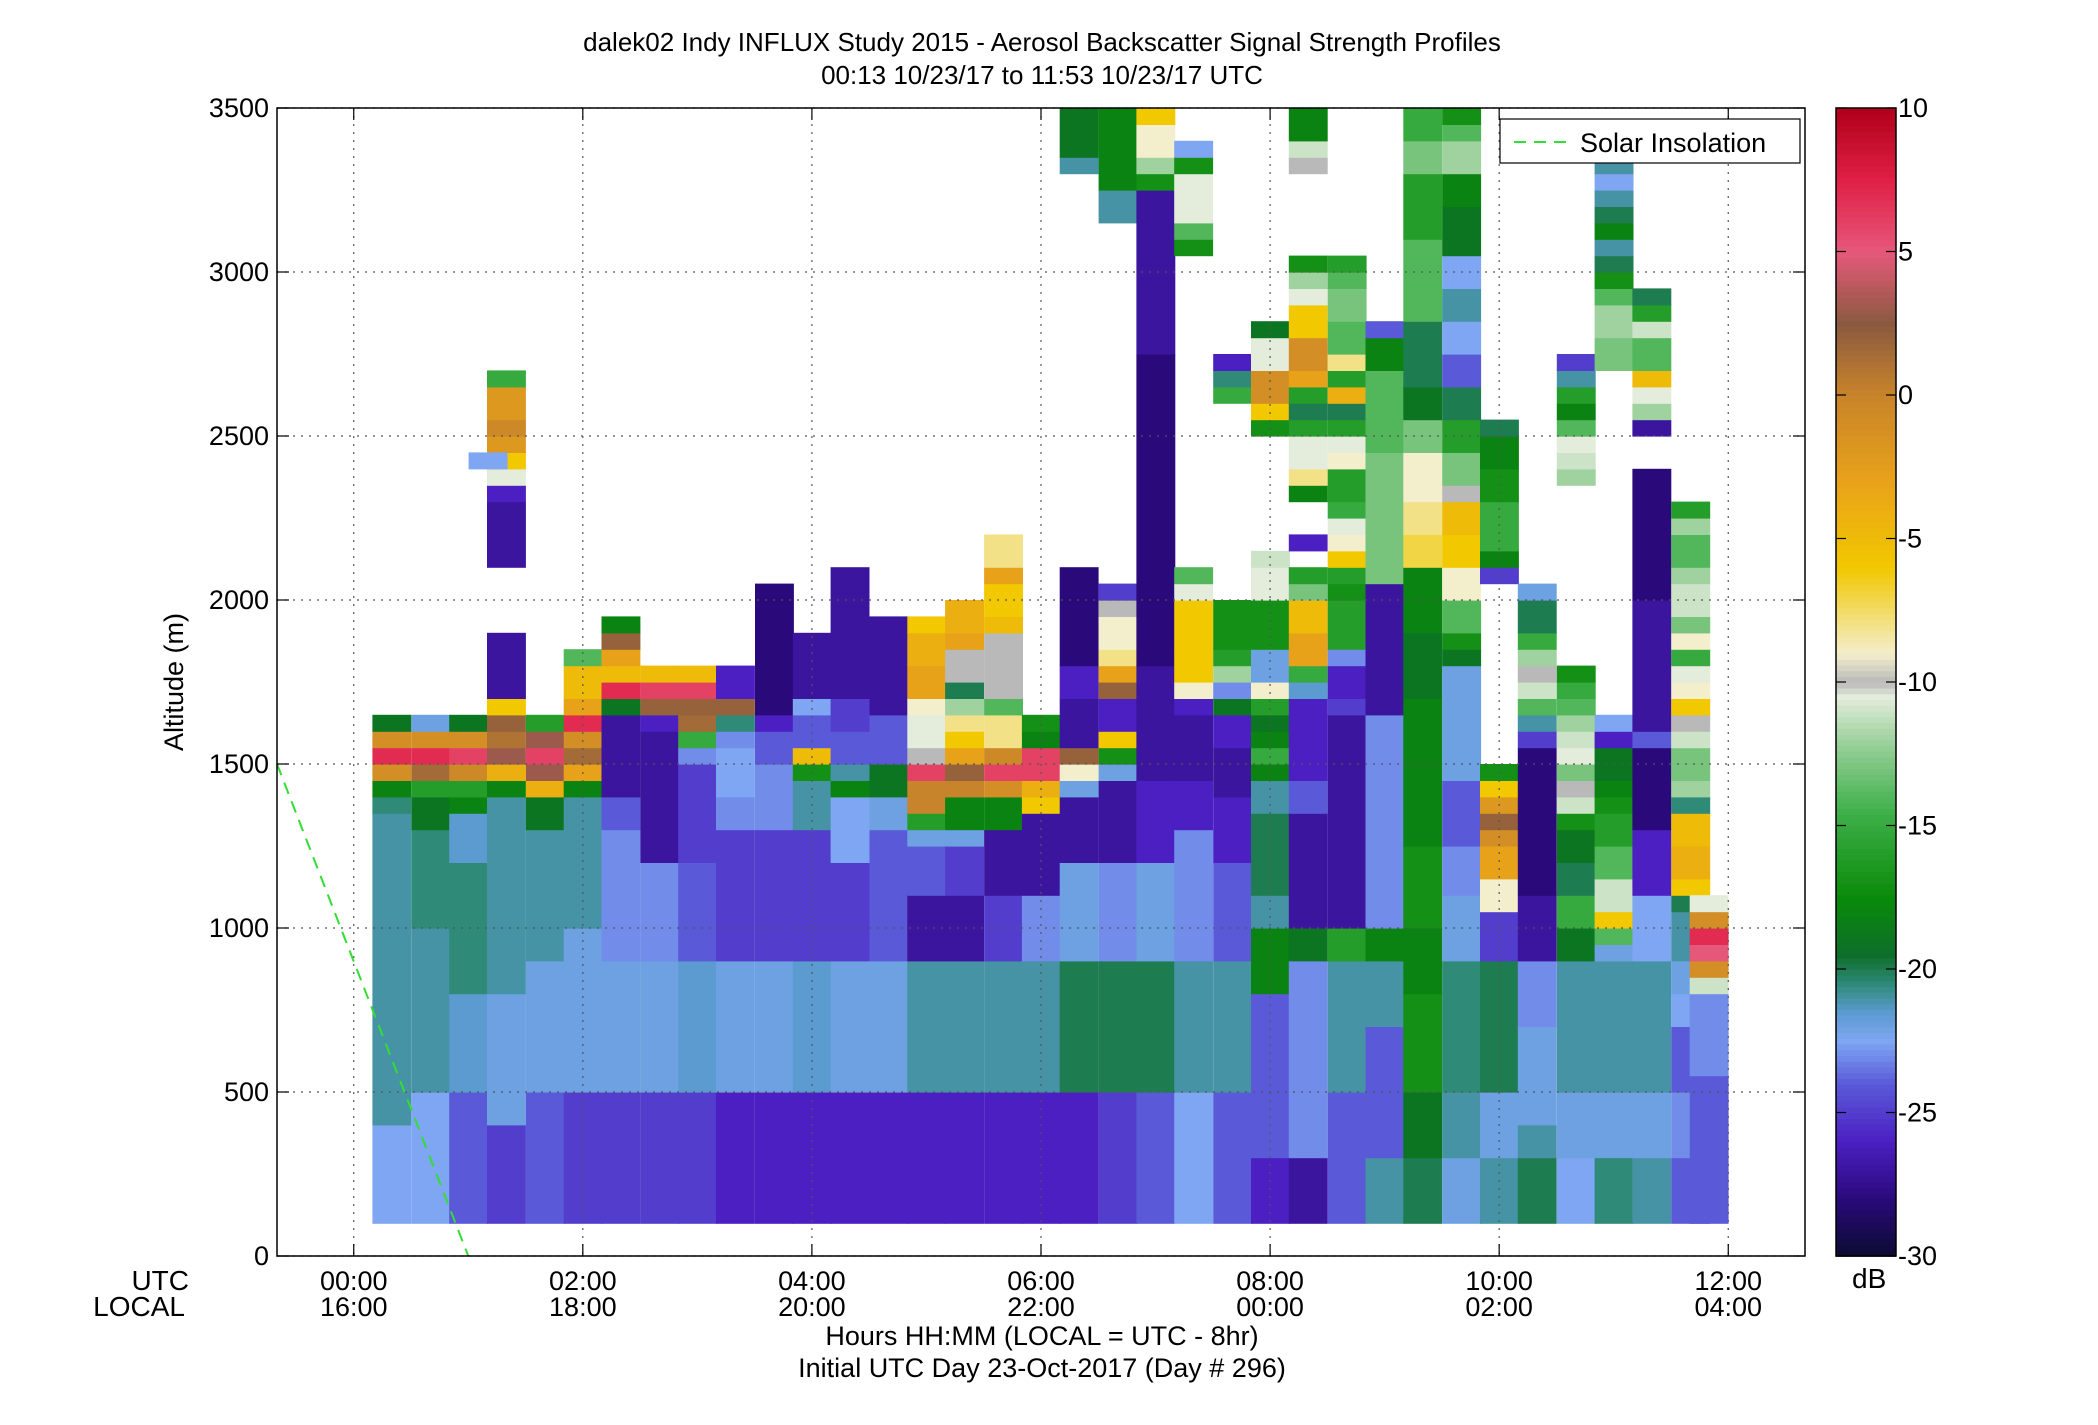 Image resolution: width=2098 pixels, height=1425 pixels. What do you see at coordinates (1042, 1368) in the screenshot?
I see `x-axis-label-day: Initial UTC Day 23-Oct-2017 (Day # 296)` at bounding box center [1042, 1368].